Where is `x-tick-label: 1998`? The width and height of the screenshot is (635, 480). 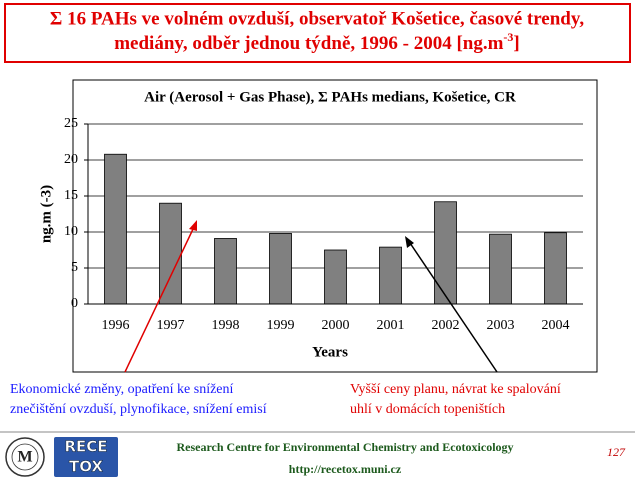 x-tick-label: 1998 is located at coordinates (226, 325).